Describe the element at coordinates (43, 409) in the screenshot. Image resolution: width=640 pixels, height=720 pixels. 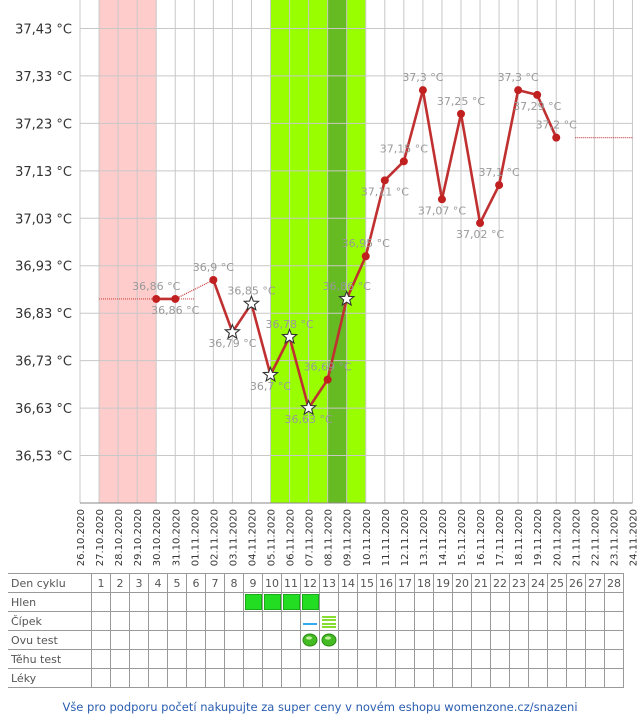
I see `y-tick-label: 36,63 °C` at that location.